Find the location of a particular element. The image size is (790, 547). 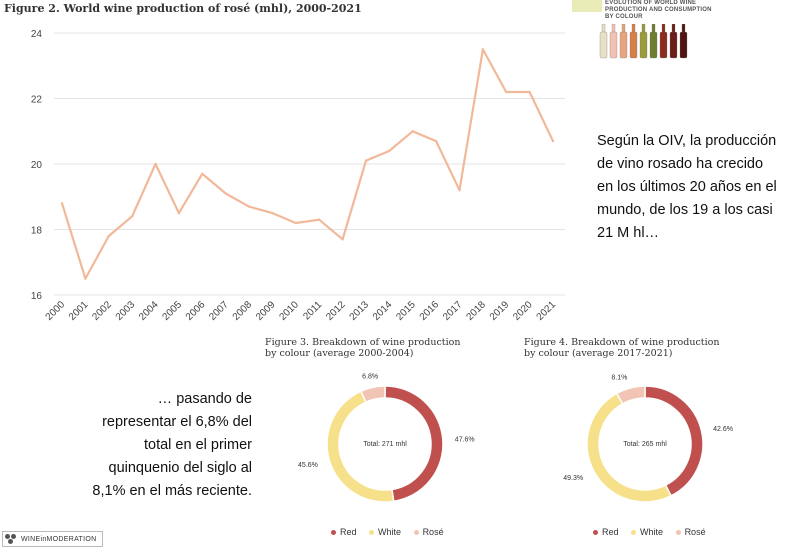

y-tick-label: 20 is located at coordinates (37, 165).